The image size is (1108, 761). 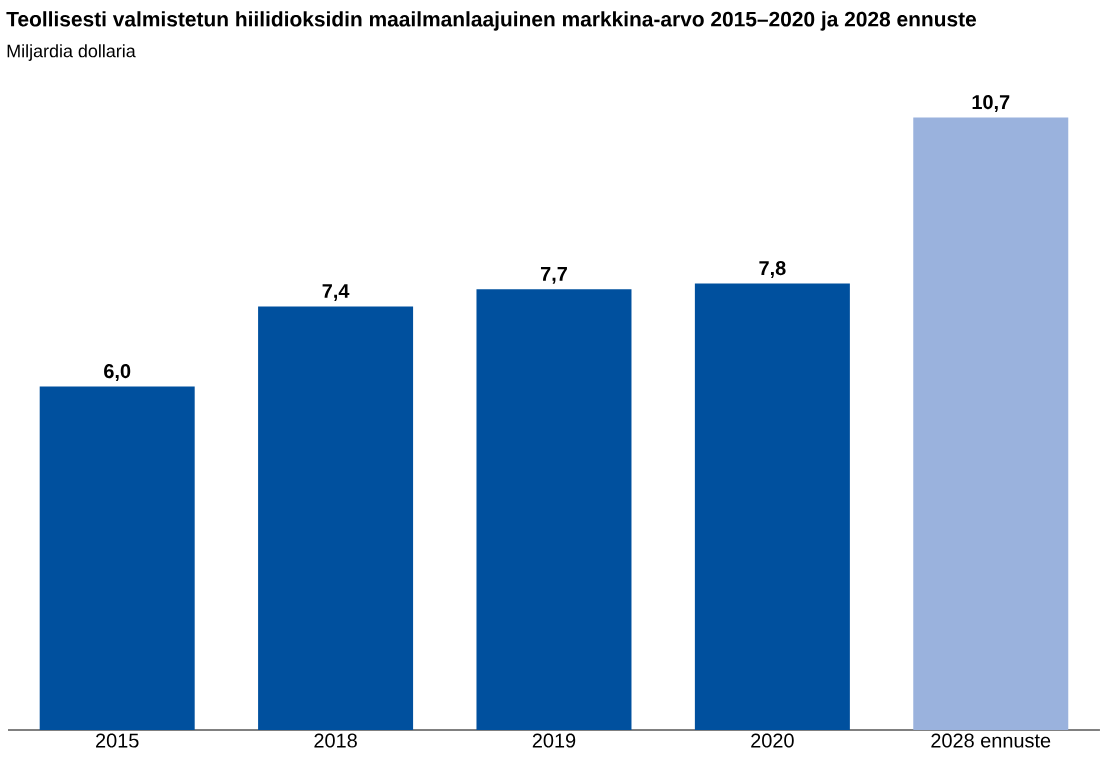 What do you see at coordinates (117, 373) in the screenshot?
I see `data-label: 6,0` at bounding box center [117, 373].